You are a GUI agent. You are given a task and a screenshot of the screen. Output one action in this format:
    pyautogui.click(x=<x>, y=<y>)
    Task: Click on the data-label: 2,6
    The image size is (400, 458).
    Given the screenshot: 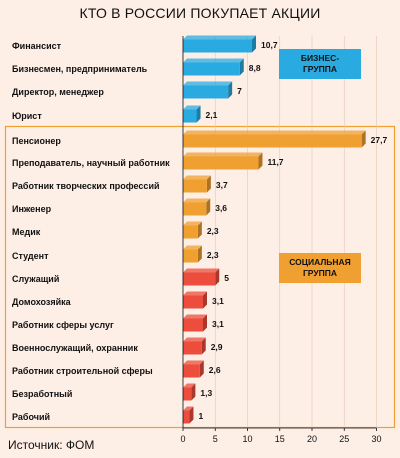 What is the action you would take?
    pyautogui.click(x=215, y=370)
    